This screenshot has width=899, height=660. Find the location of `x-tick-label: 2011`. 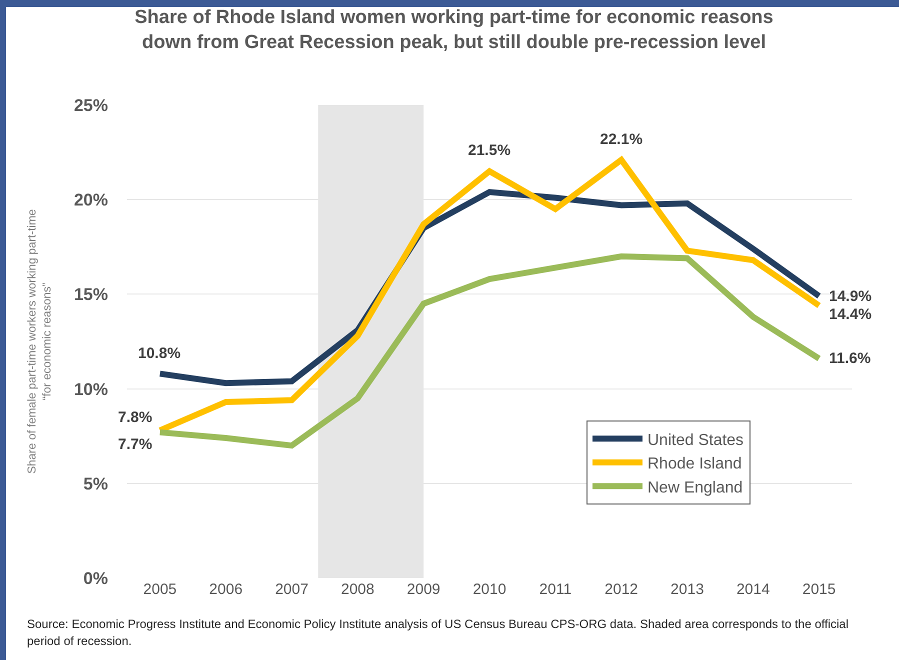

x-tick-label: 2011 is located at coordinates (555, 589).